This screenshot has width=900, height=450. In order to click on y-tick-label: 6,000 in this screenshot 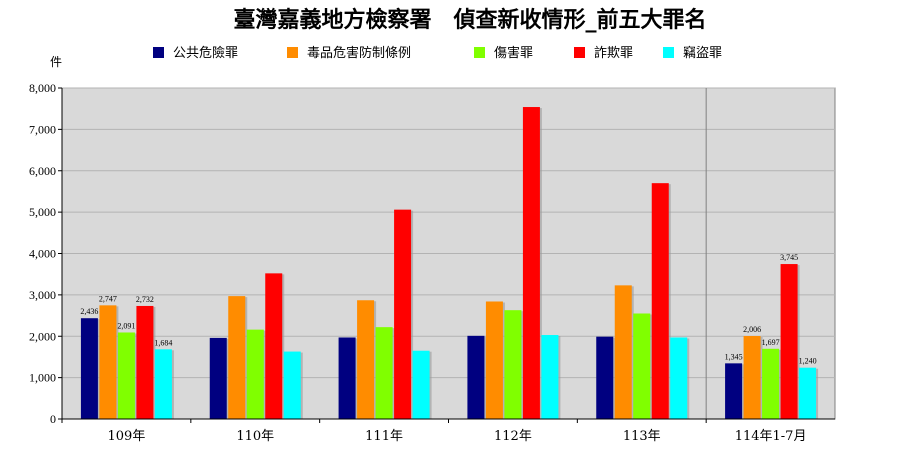, I will do `click(42, 171)`.